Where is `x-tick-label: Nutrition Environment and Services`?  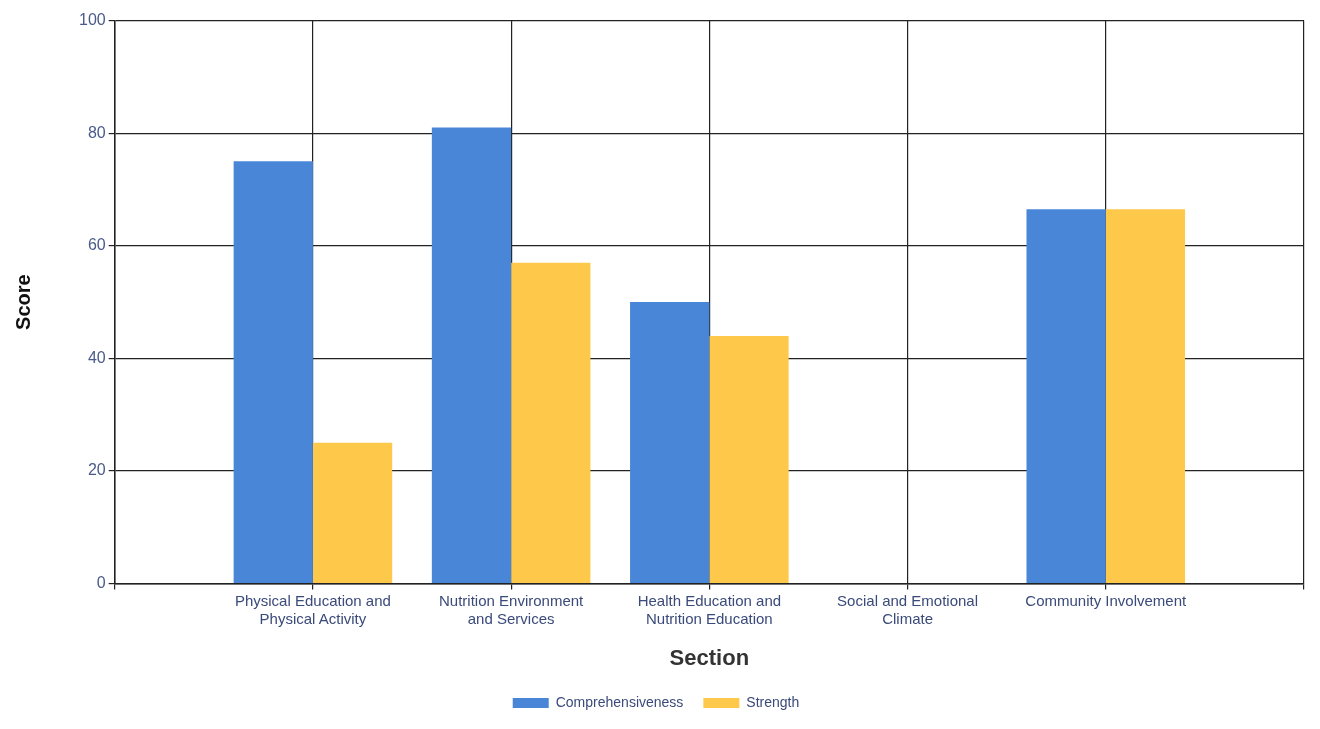 x-tick-label: Nutrition Environment and Services is located at coordinates (512, 609).